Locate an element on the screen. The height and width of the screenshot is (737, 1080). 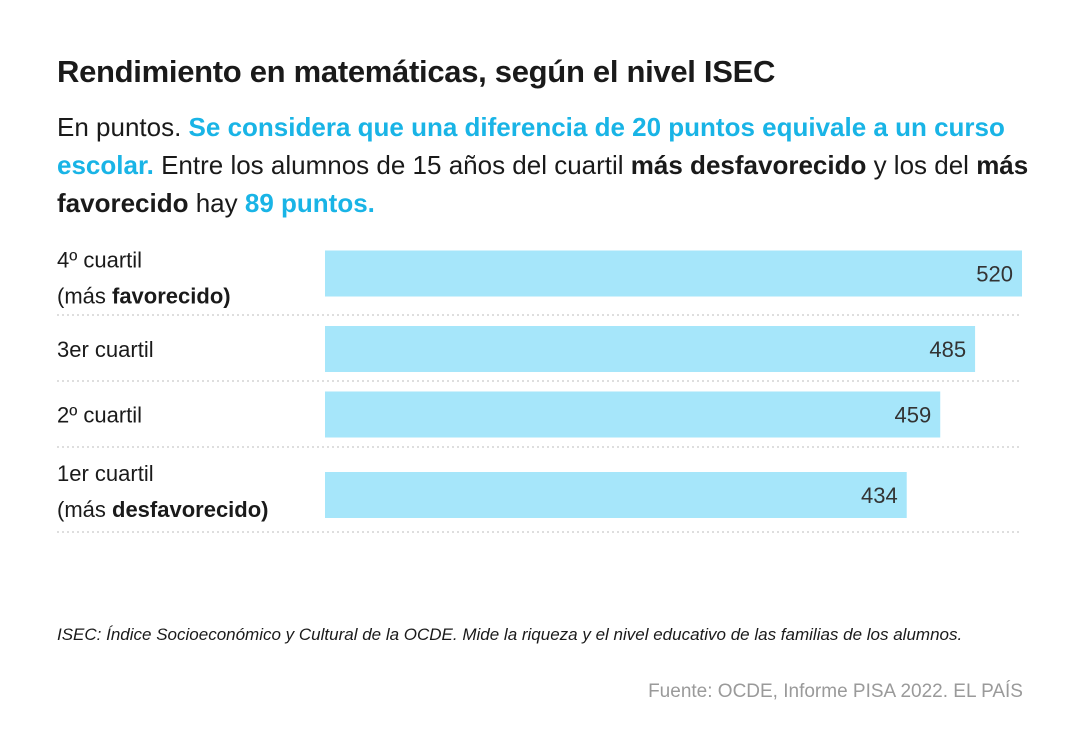
subtitle-part-3: más desfavorecido is located at coordinates (748, 165).